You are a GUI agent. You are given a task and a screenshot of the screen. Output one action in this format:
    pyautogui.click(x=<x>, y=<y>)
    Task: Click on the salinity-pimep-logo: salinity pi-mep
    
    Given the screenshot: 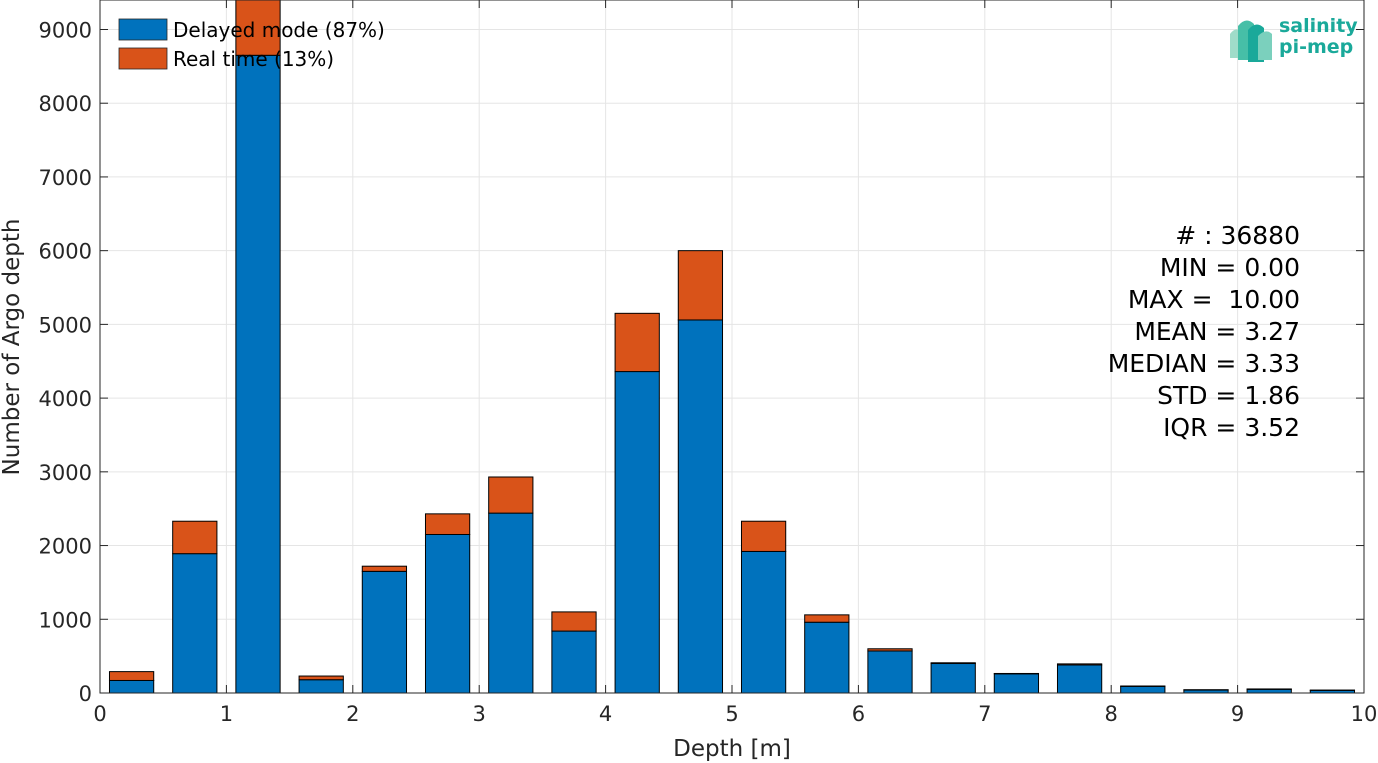 What is the action you would take?
    pyautogui.click(x=1294, y=39)
    